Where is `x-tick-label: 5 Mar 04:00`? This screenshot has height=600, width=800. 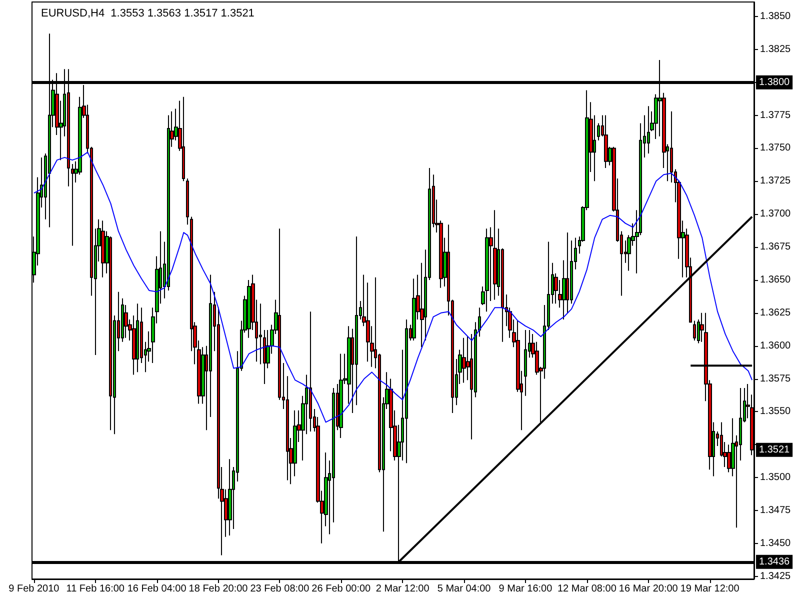
x-tick-label: 5 Mar 04:00 is located at coordinates (464, 589).